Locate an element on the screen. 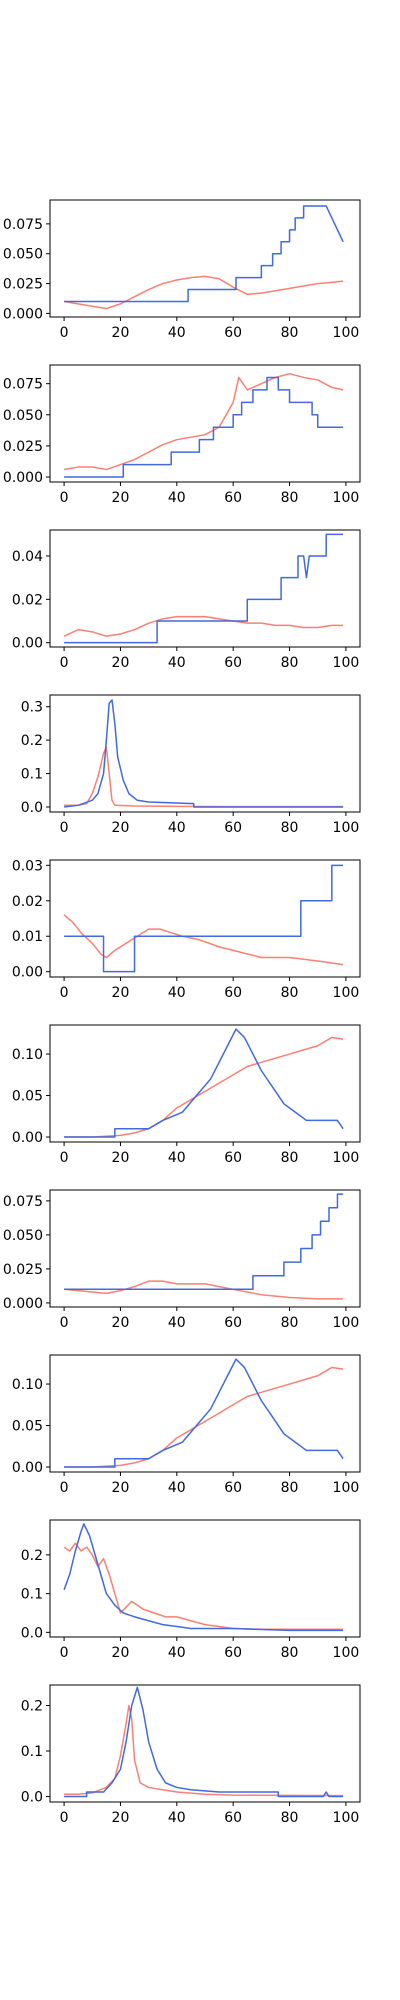  panel-4: 0 20 40 60 80 100 0.0 0.1 0.2 0.3 is located at coordinates (191, 765).